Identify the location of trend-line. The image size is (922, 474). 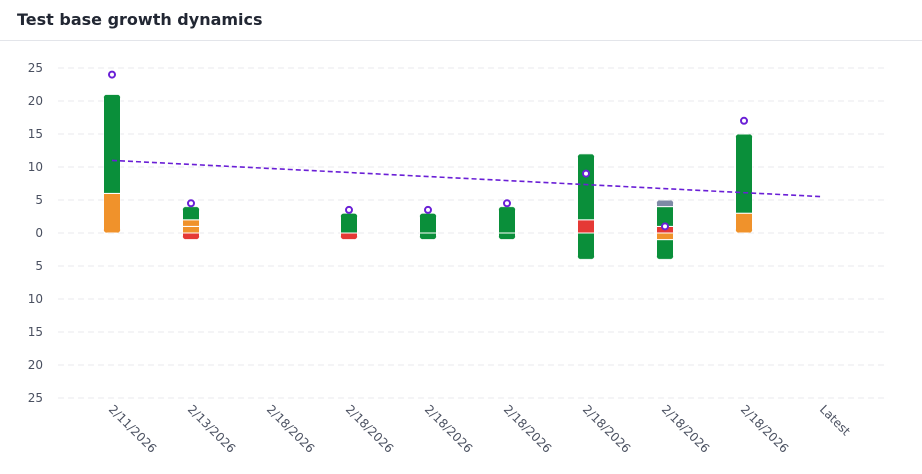
(467, 178).